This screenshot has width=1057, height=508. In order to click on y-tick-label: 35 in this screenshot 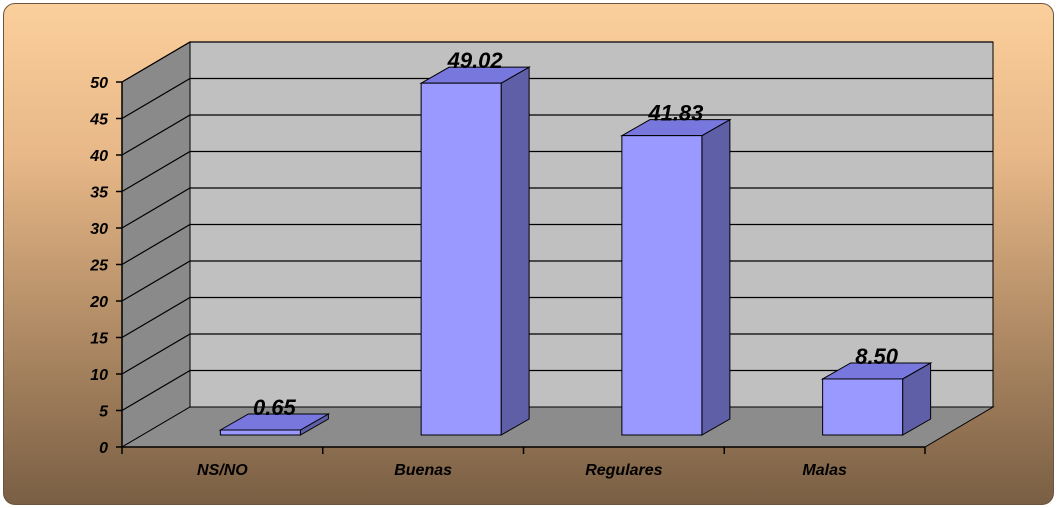, I will do `click(99, 193)`.